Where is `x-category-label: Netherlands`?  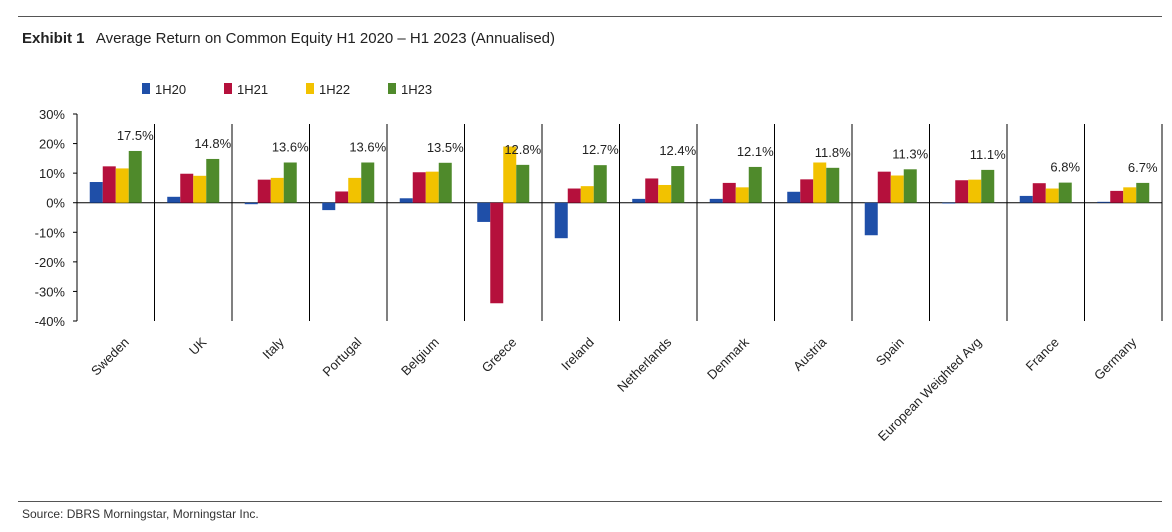 x-category-label: Netherlands is located at coordinates (644, 364).